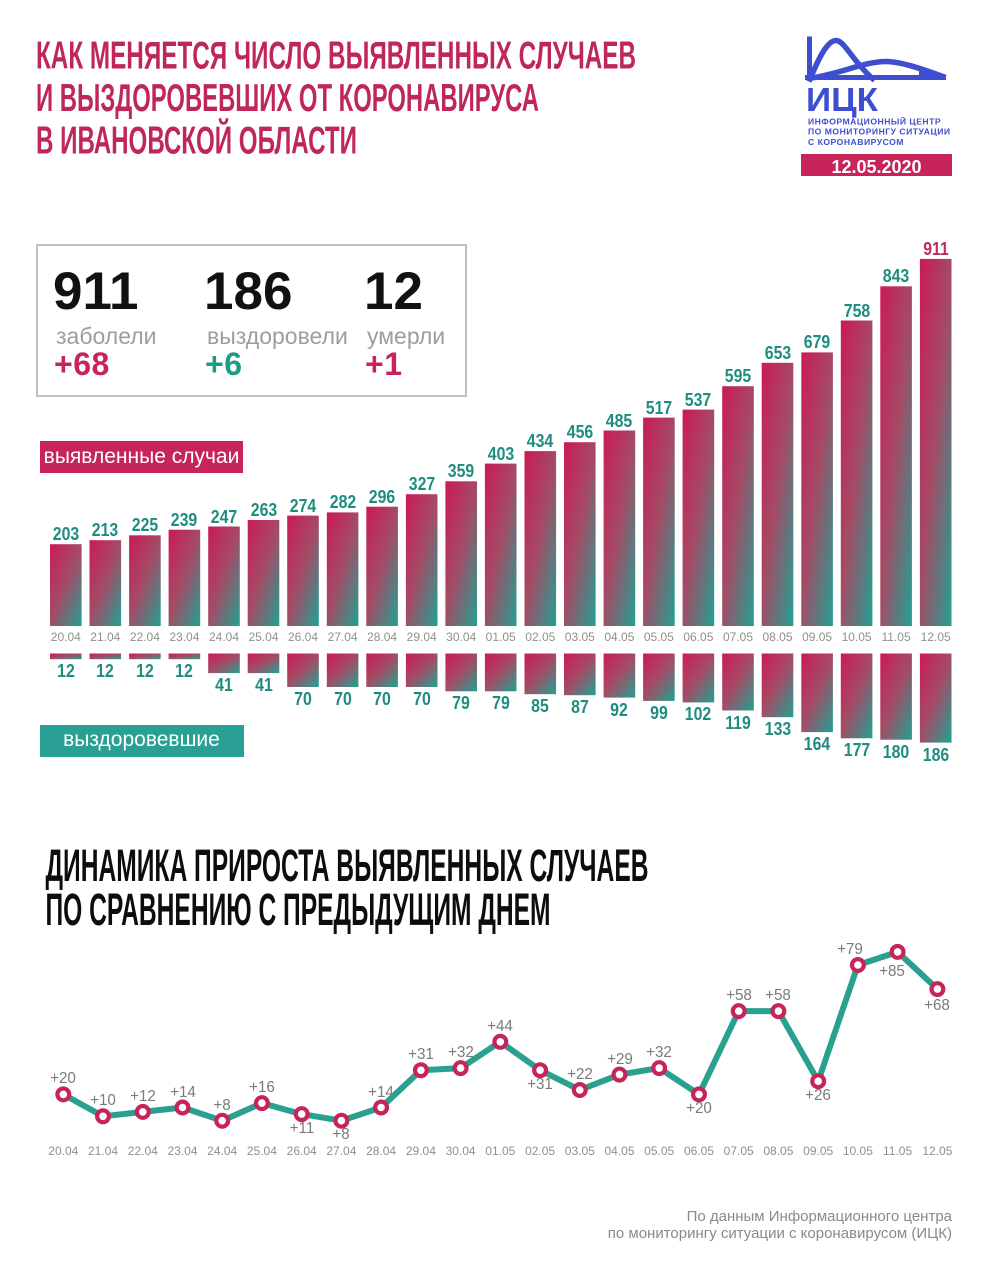  What do you see at coordinates (874, 121) in the screenshot?
I see `svg-text: ИНФОРМАЦИОННЫЙ ЦЕНТР` at bounding box center [874, 121].